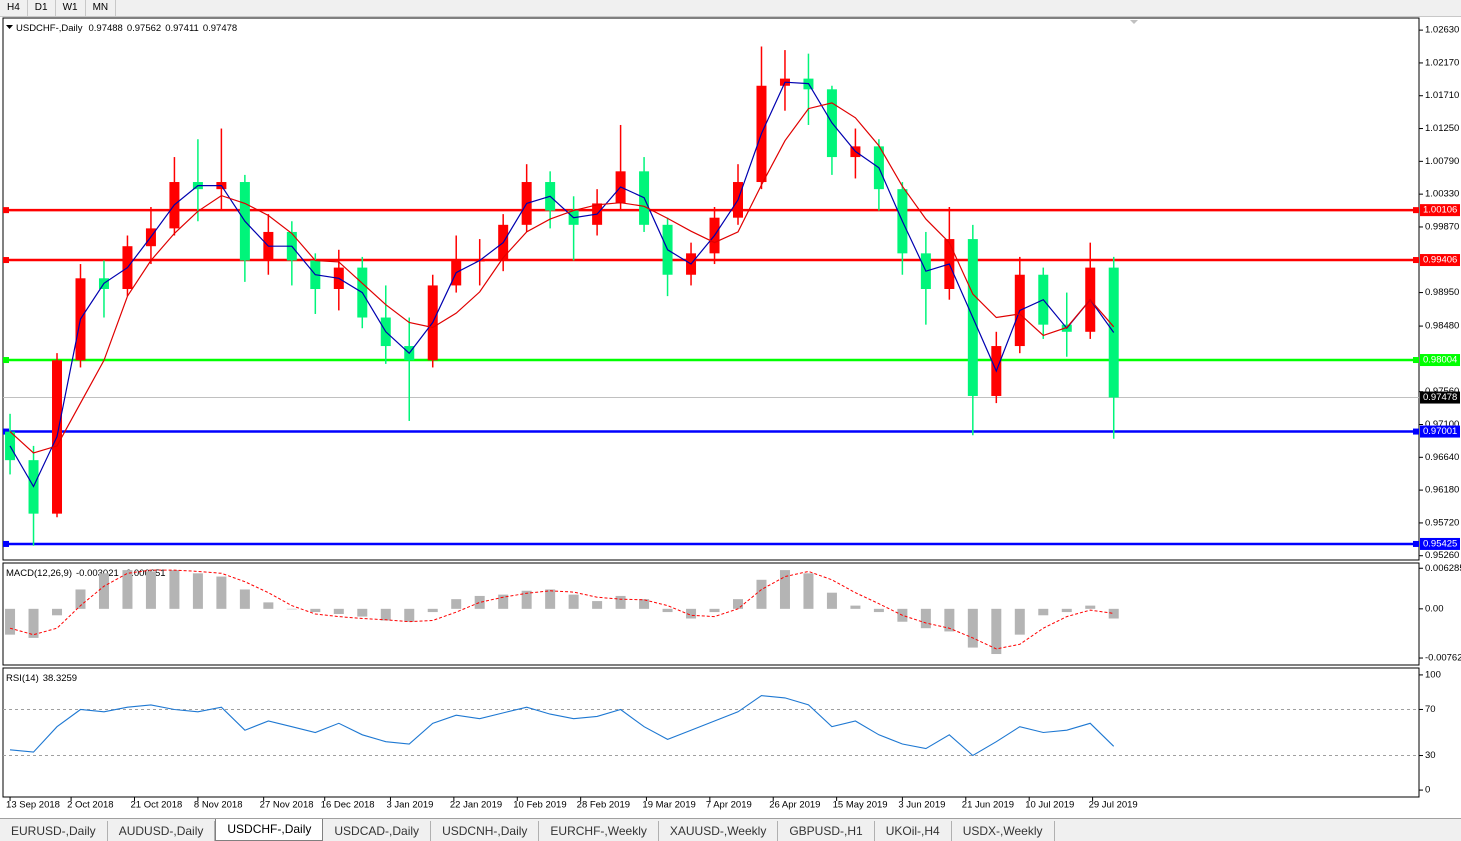 Image resolution: width=1461 pixels, height=841 pixels. What do you see at coordinates (1442, 522) in the screenshot?
I see `y-tick-label: 0.95720` at bounding box center [1442, 522].